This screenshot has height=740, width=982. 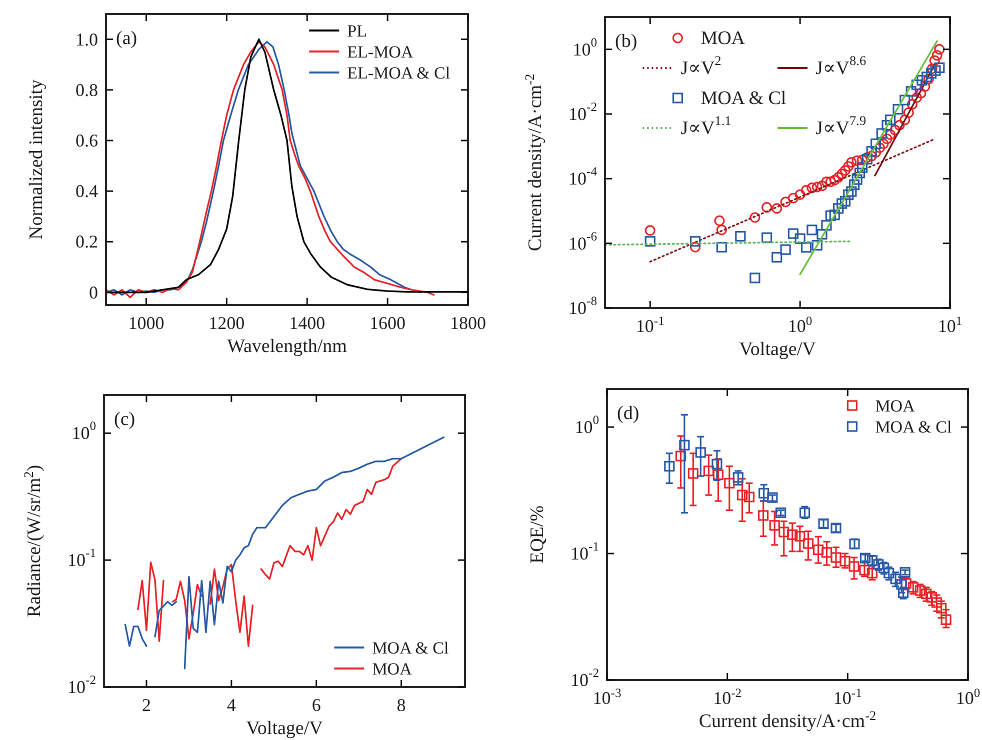 What do you see at coordinates (146, 323) in the screenshot?
I see `x-tick-label: 1000` at bounding box center [146, 323].